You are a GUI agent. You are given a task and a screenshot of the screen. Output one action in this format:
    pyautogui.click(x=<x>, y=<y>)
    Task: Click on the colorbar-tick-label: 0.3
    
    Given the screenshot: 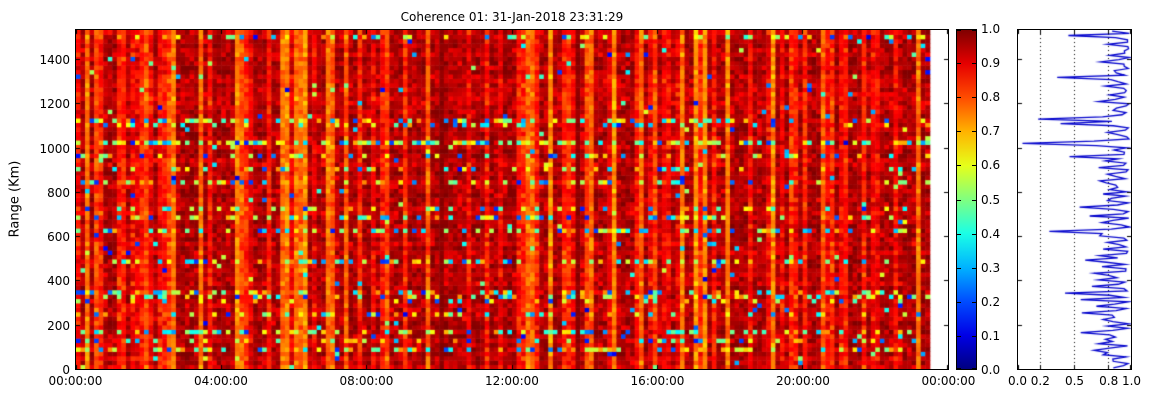 What is the action you would take?
    pyautogui.click(x=991, y=267)
    